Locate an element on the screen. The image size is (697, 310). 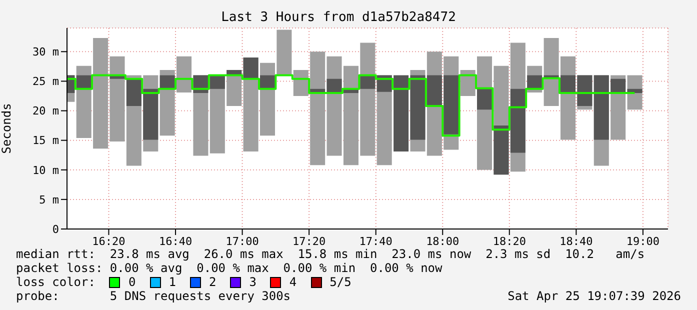
text: probe: 5 DNS requests every 300s is located at coordinates (153, 296).